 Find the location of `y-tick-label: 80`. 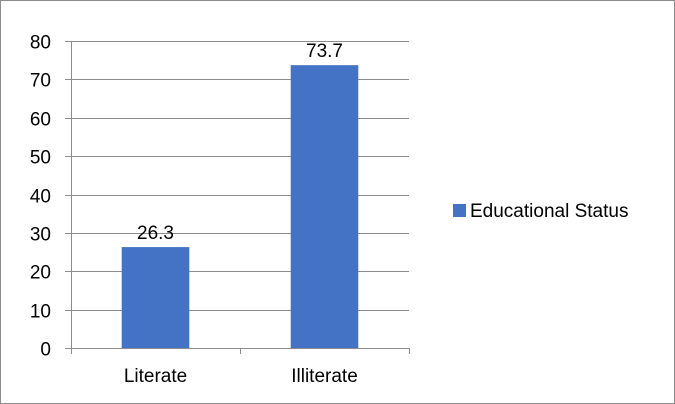

y-tick-label: 80 is located at coordinates (40, 43).